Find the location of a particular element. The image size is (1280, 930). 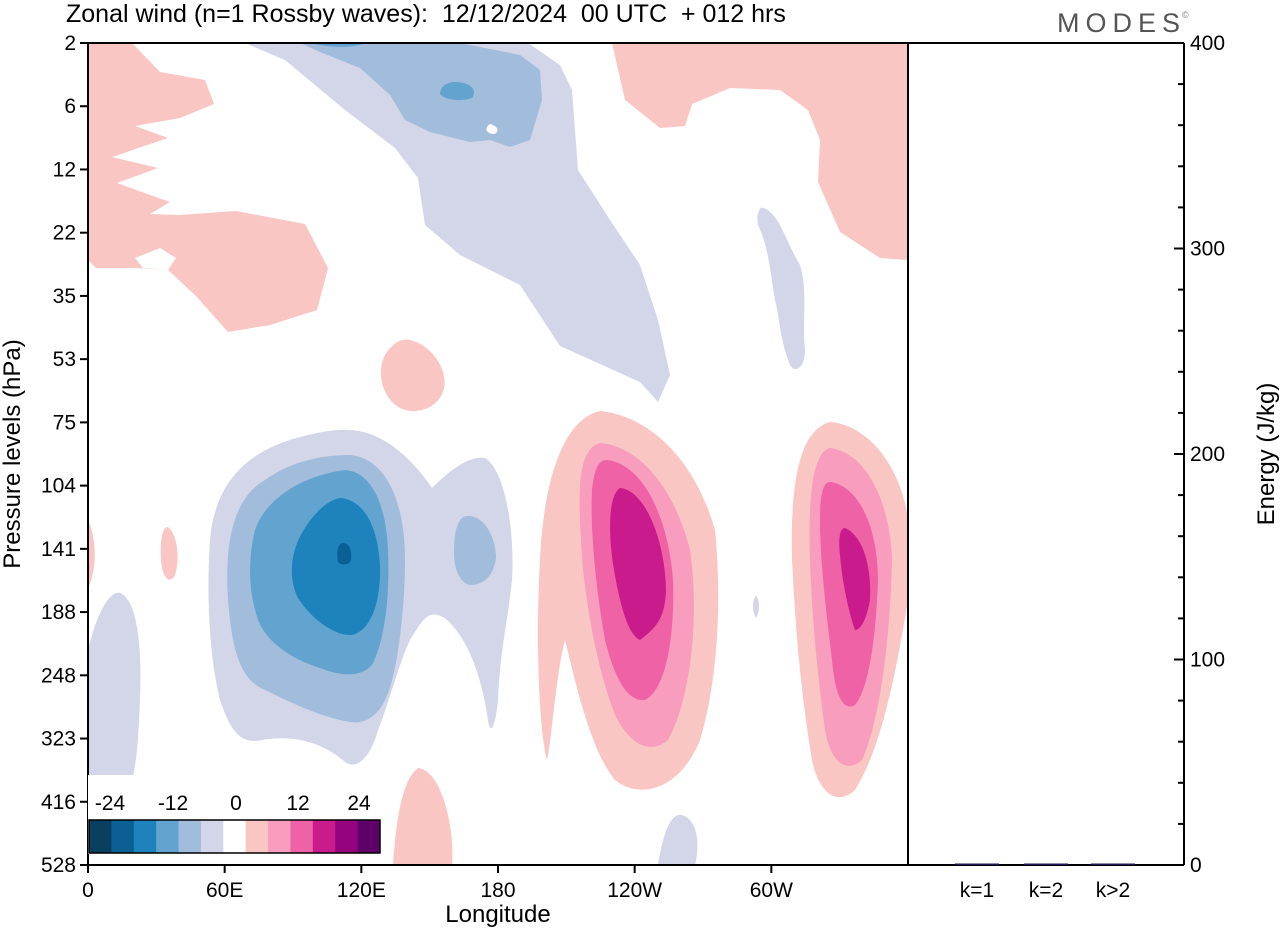

y-tick-label: 2 is located at coordinates (70, 43).